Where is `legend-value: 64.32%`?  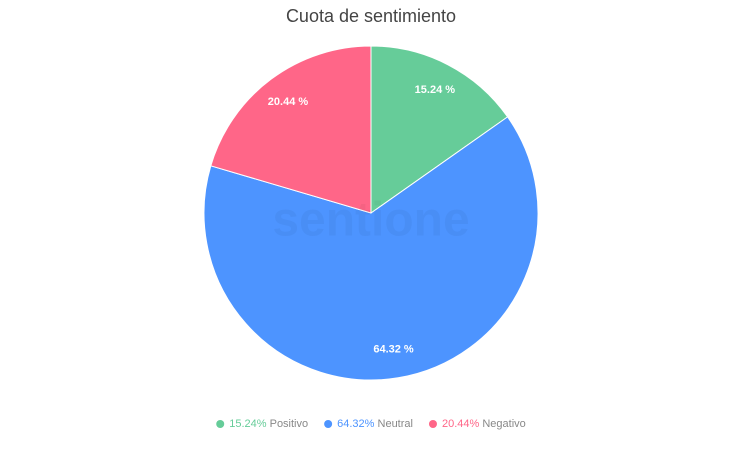 legend-value: 64.32% is located at coordinates (356, 424).